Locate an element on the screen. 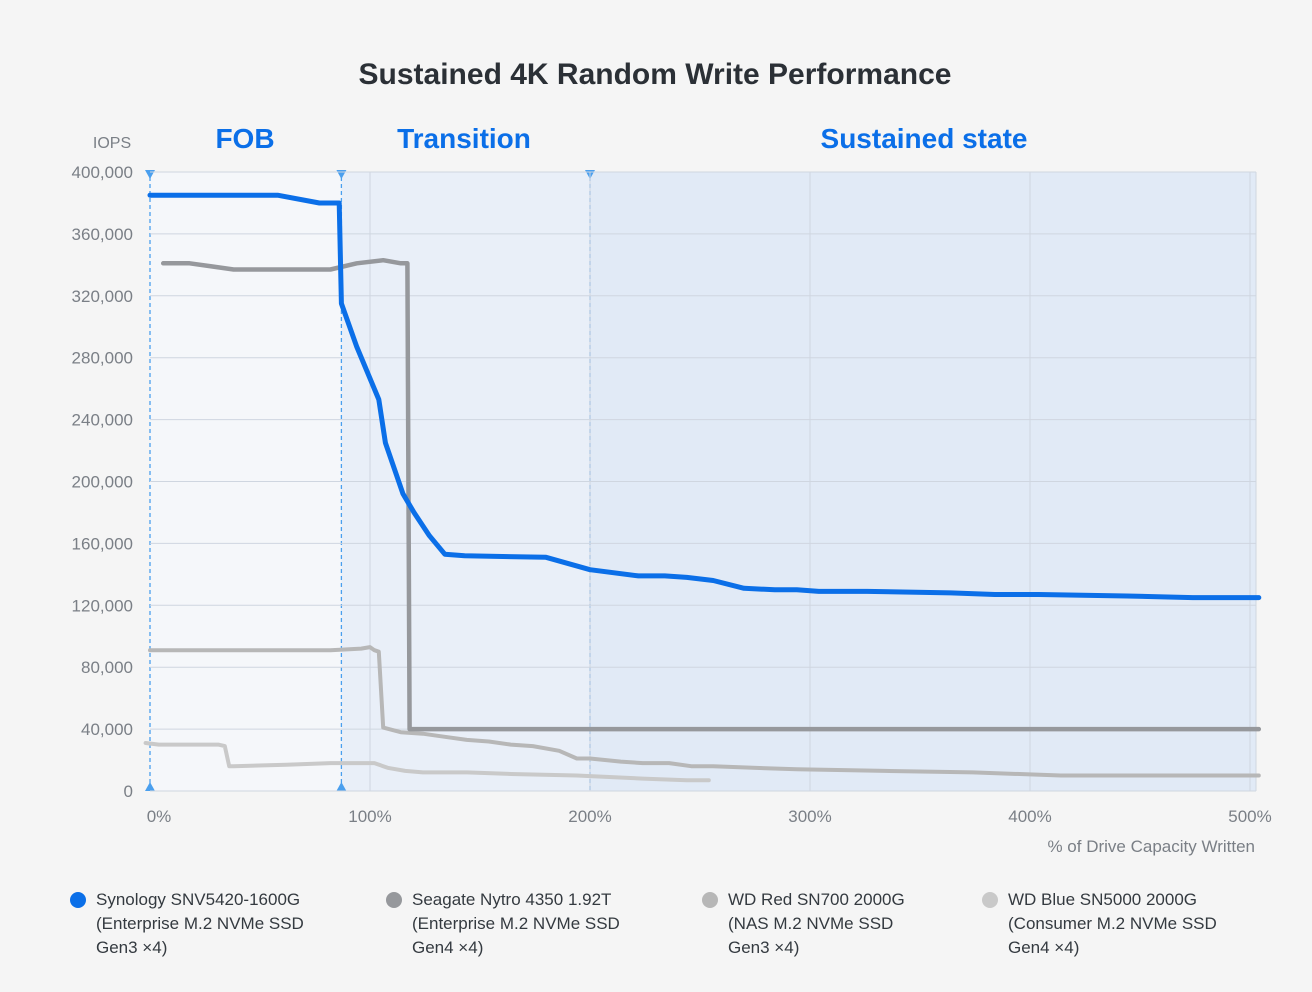  legend-name: Synology SNV5420-1600G is located at coordinates (198, 899).